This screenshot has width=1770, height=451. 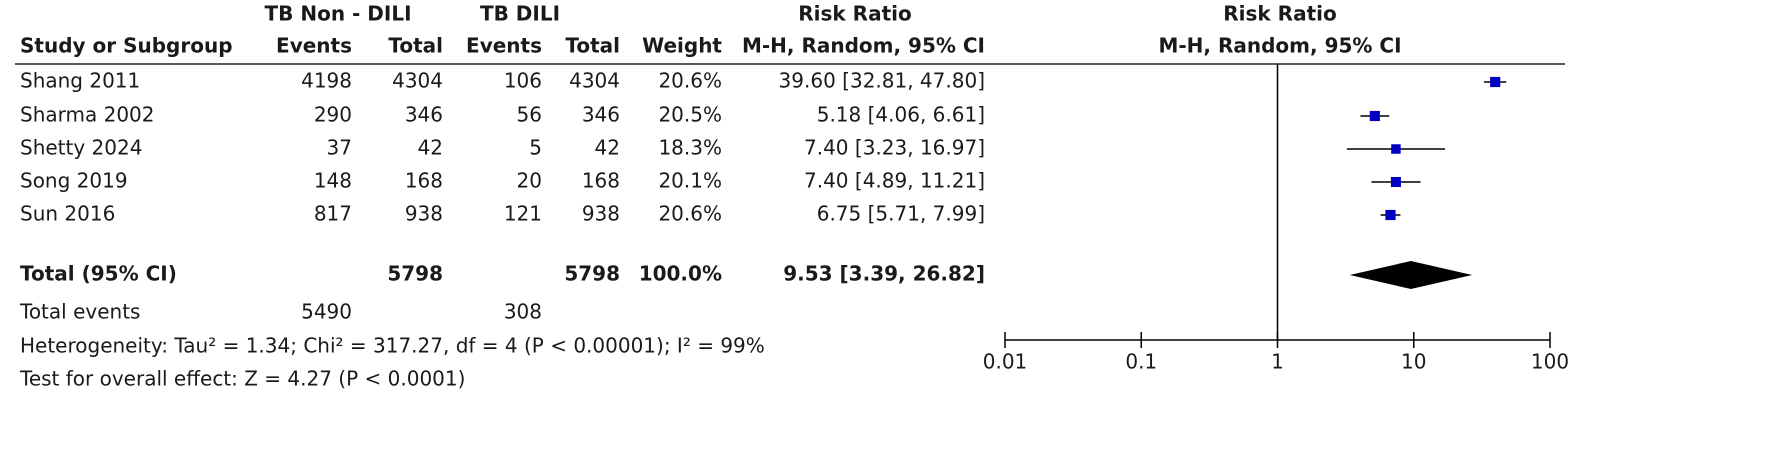 I want to click on cell: 121, so click(x=523, y=214).